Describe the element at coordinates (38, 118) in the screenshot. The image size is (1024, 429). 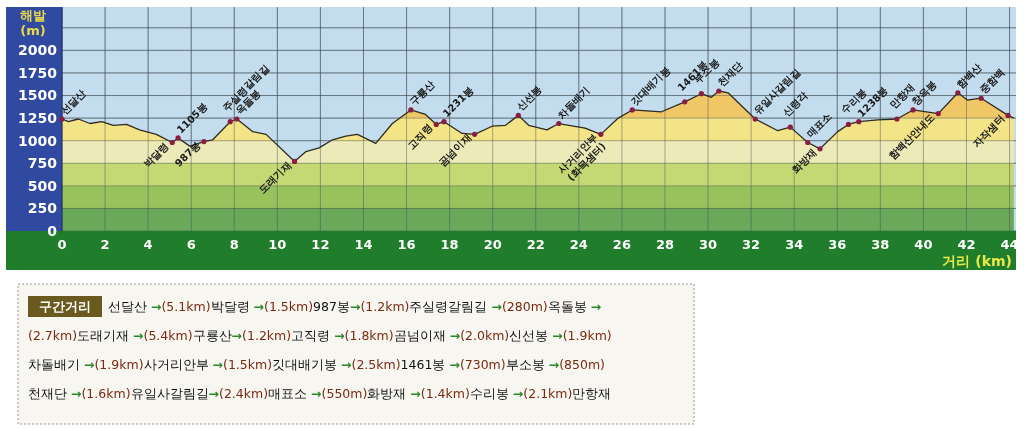
I see `y-tick-label: 1250` at that location.